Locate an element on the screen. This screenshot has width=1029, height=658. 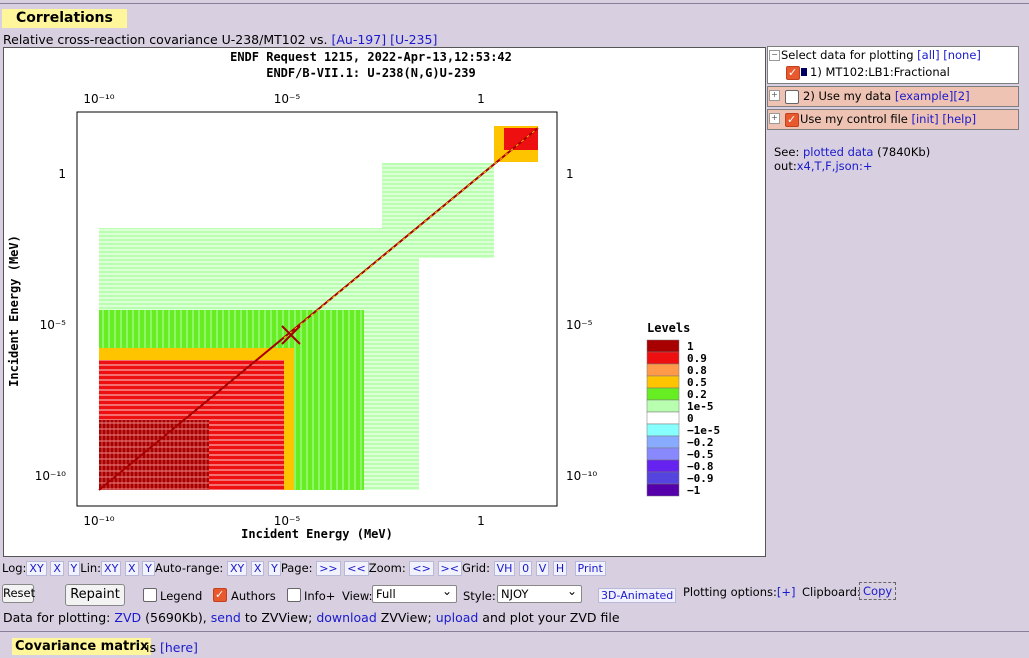
log-label: Log: is located at coordinates (14, 568).